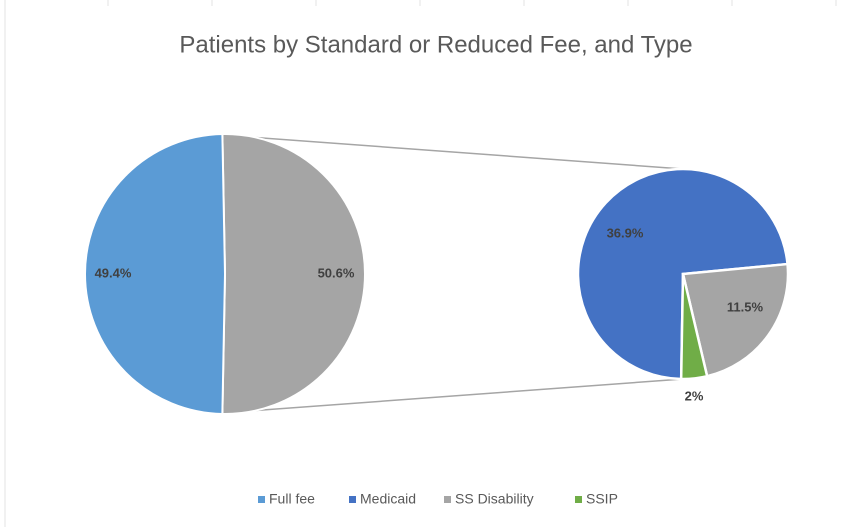 Image resolution: width=857 pixels, height=527 pixels. Describe the element at coordinates (388, 499) in the screenshot. I see `legend-label: Medicaid` at that location.